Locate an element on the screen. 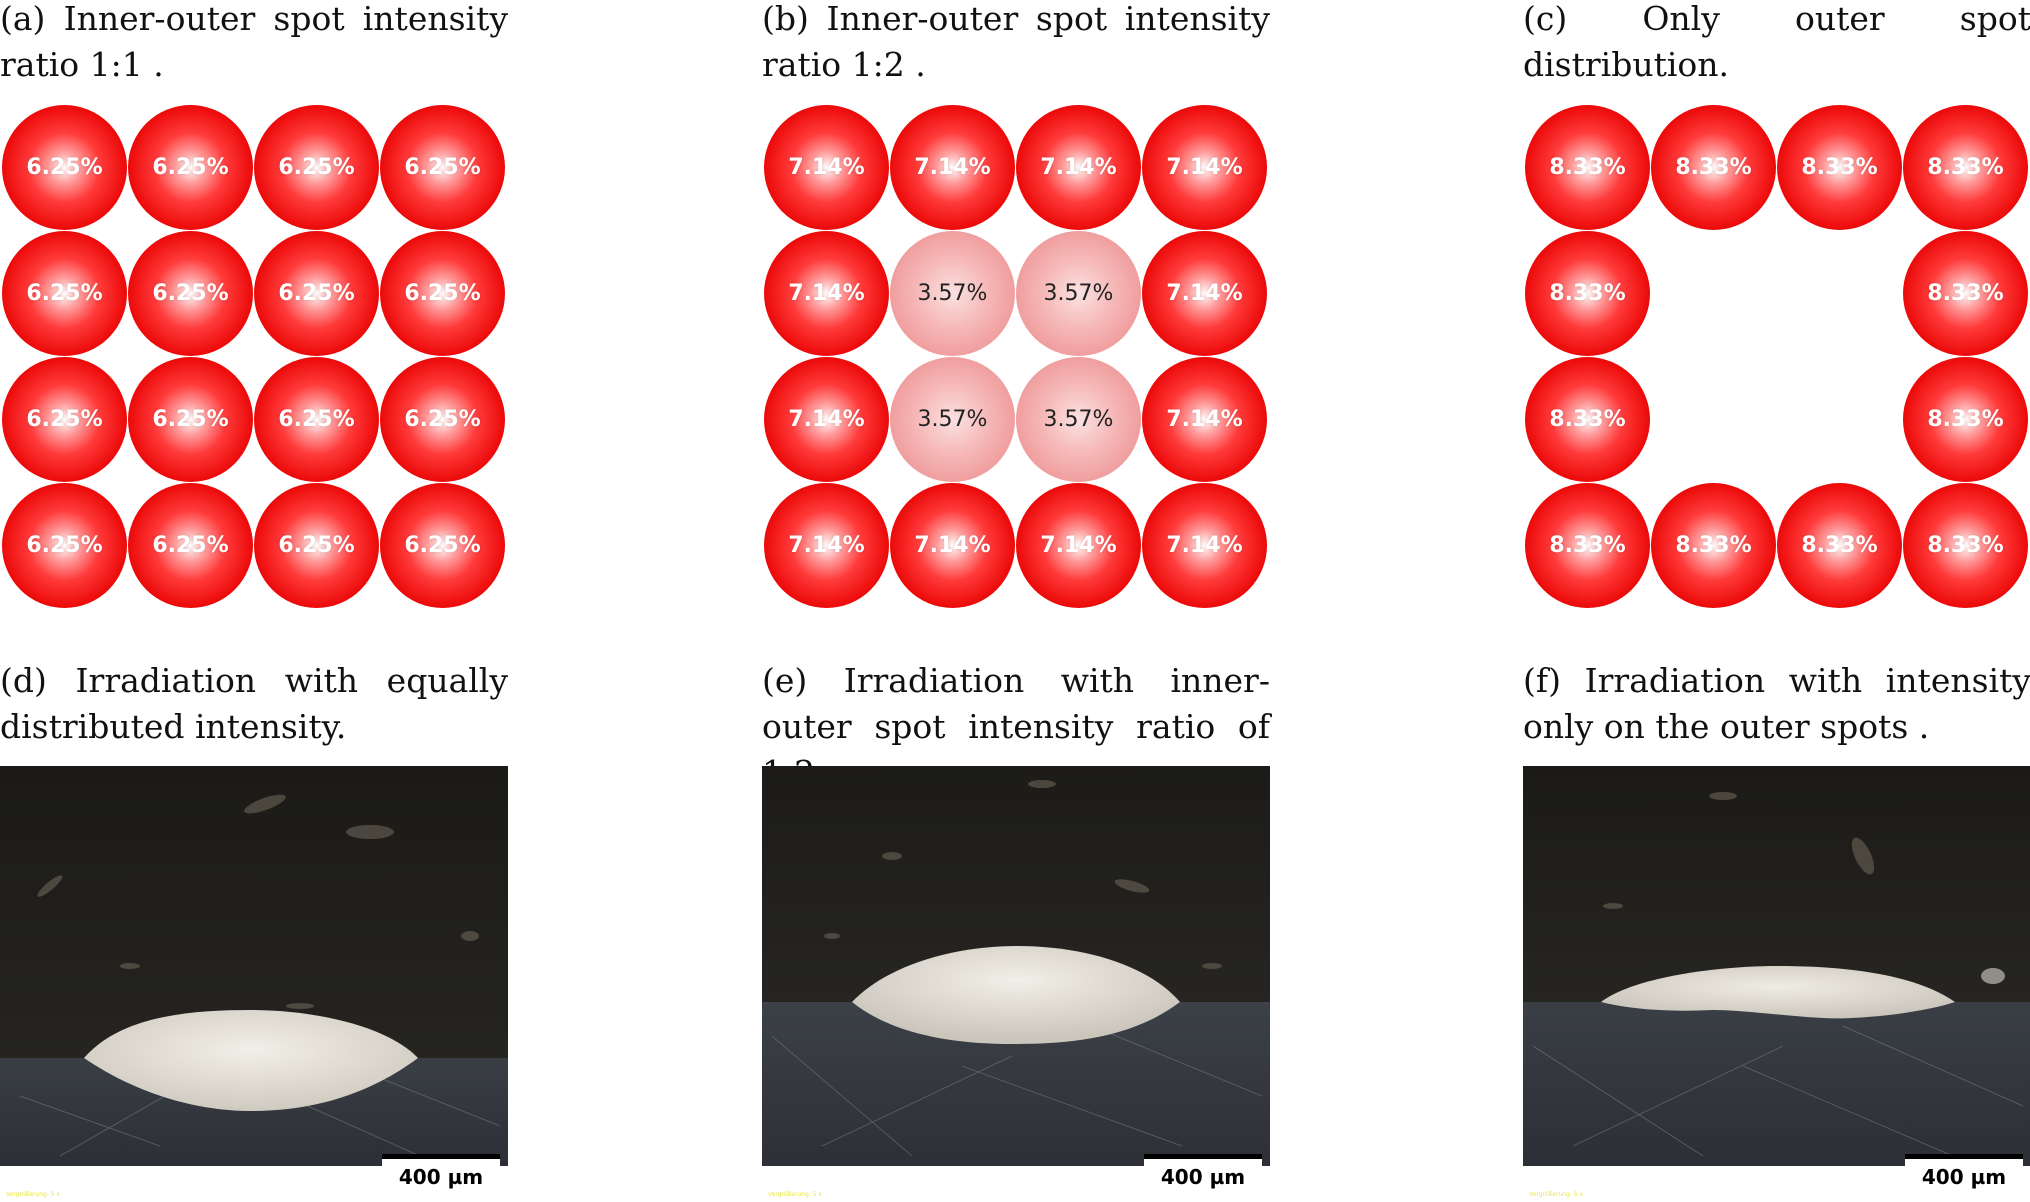 This screenshot has height=1202, width=2030. spot-a-r1c1: 6.25% is located at coordinates (64, 167).